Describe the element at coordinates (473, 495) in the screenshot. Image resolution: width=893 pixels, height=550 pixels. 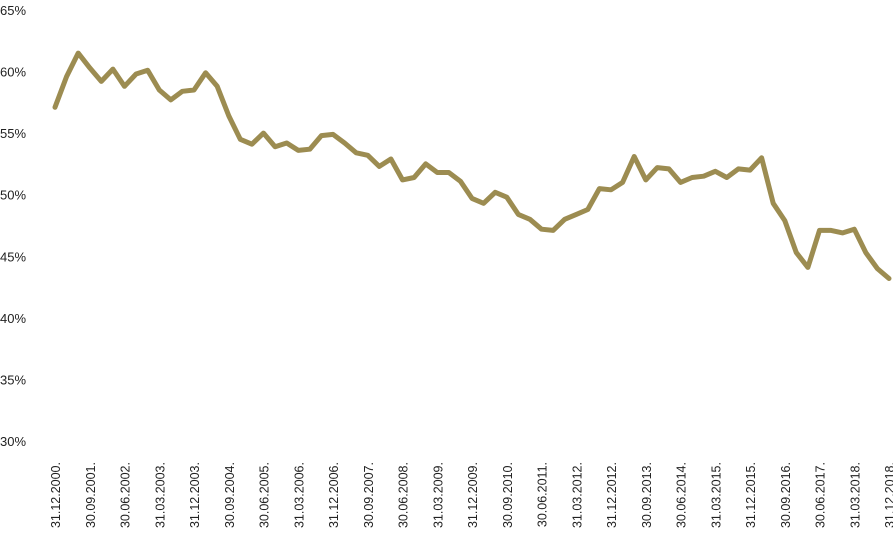
I see `x-tick-label: 31.12.2009.` at that location.